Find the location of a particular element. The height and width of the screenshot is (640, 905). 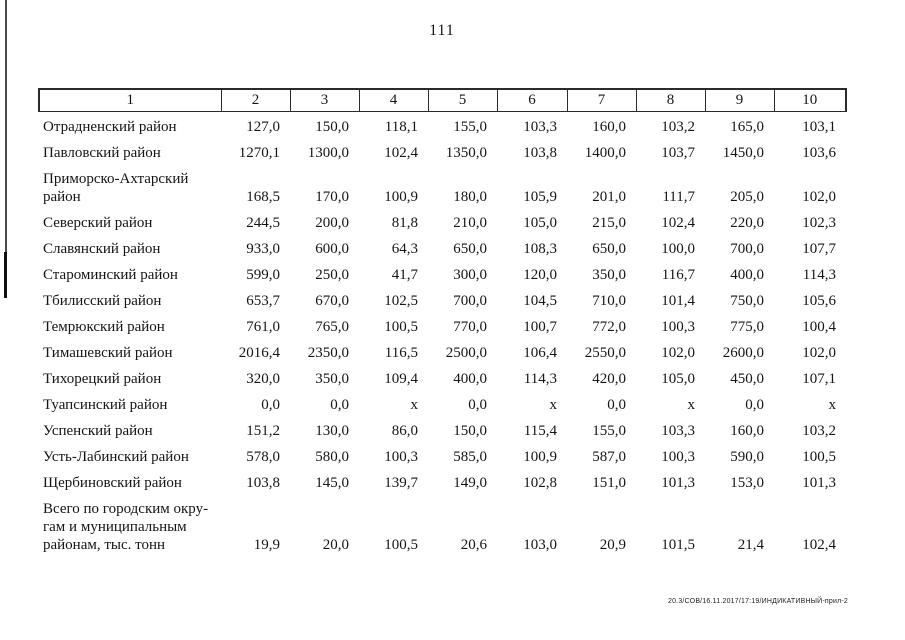

cell-value: 109,4 is located at coordinates (401, 379).